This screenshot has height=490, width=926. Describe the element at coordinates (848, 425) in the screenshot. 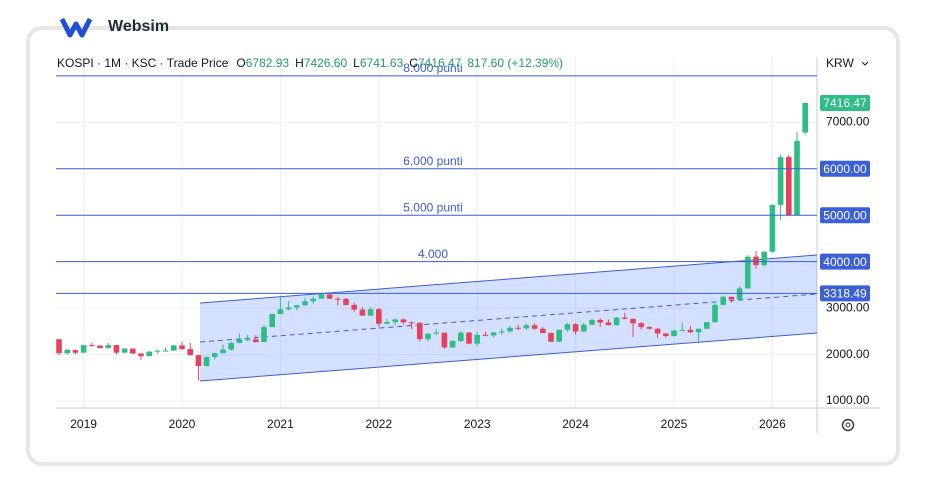

I see `settings-icon` at that location.